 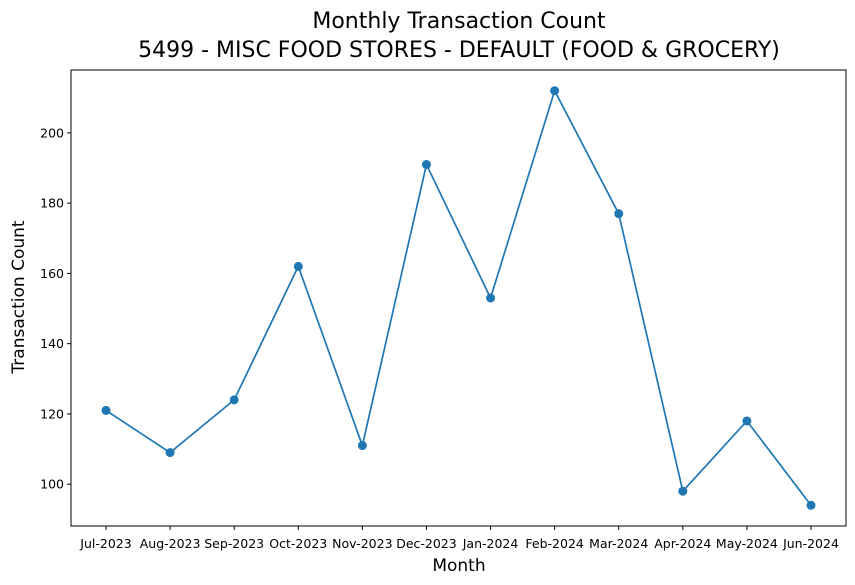 I want to click on x-tick-label: Feb-2024, so click(x=554, y=543).